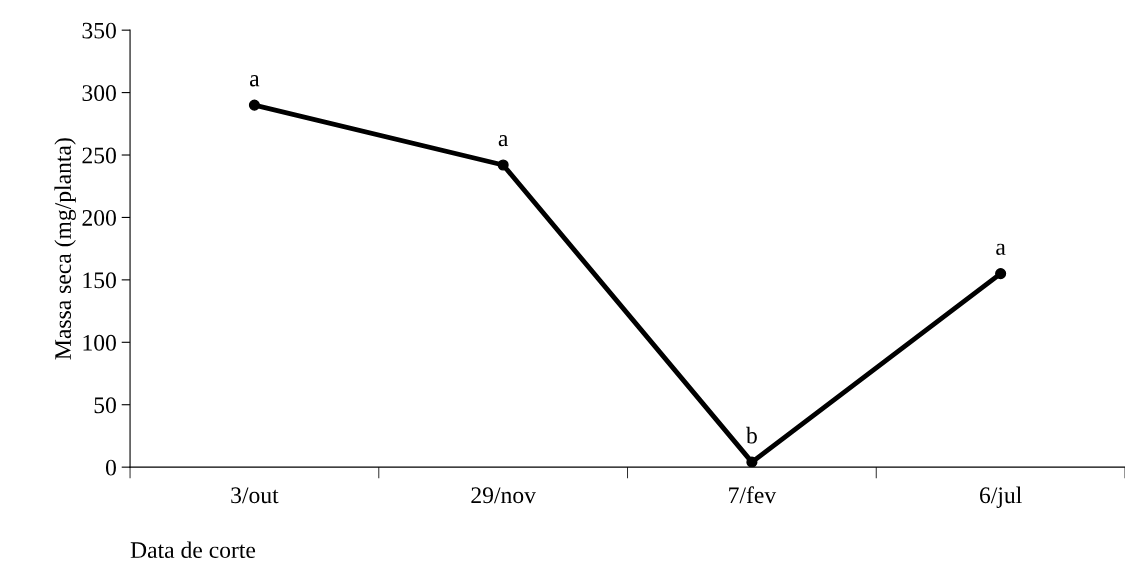 This screenshot has height=569, width=1125. Describe the element at coordinates (751, 435) in the screenshot. I see `annotation: b` at that location.